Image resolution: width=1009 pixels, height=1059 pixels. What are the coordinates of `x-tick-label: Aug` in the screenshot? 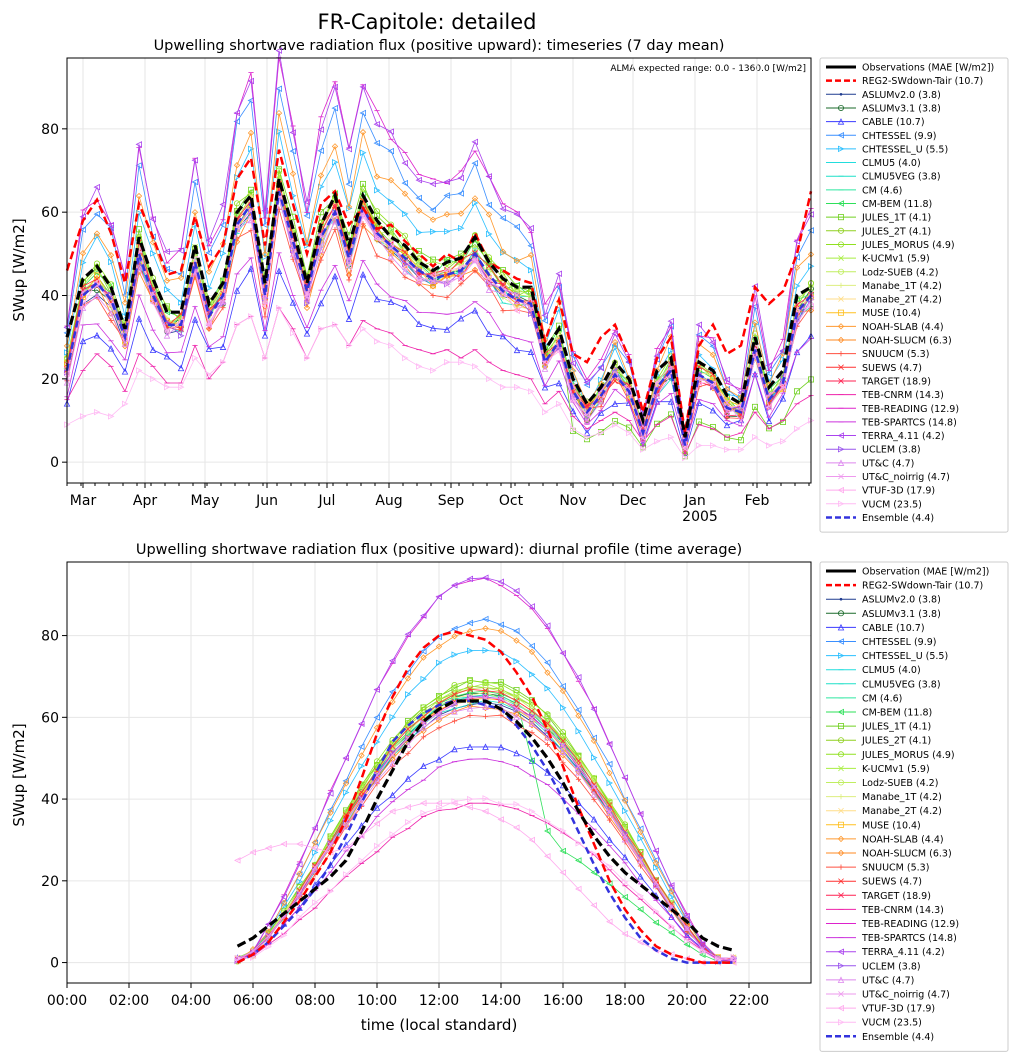 It's located at (388, 501).